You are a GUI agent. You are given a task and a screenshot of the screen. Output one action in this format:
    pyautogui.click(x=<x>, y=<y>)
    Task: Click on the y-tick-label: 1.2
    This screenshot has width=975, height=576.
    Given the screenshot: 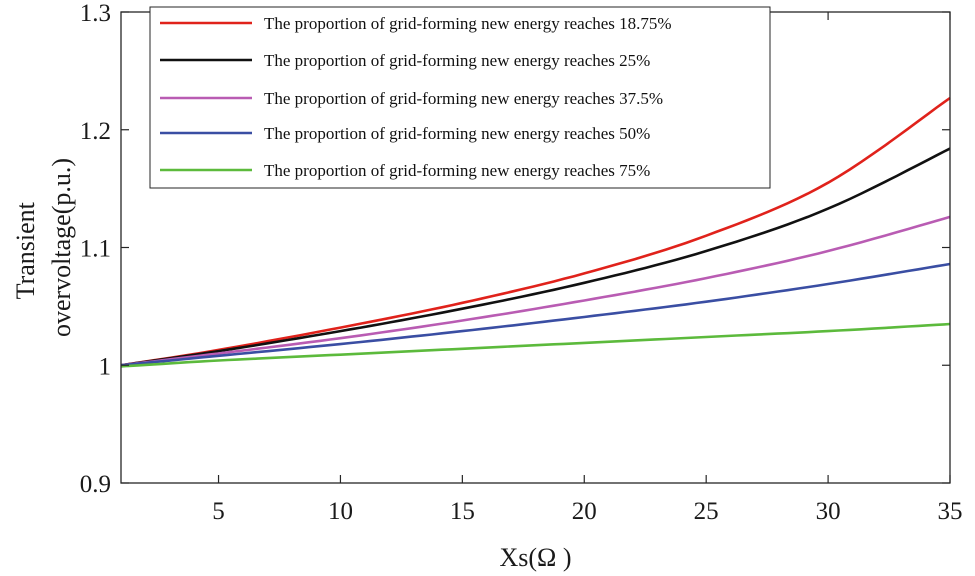 What is the action you would take?
    pyautogui.click(x=95, y=131)
    